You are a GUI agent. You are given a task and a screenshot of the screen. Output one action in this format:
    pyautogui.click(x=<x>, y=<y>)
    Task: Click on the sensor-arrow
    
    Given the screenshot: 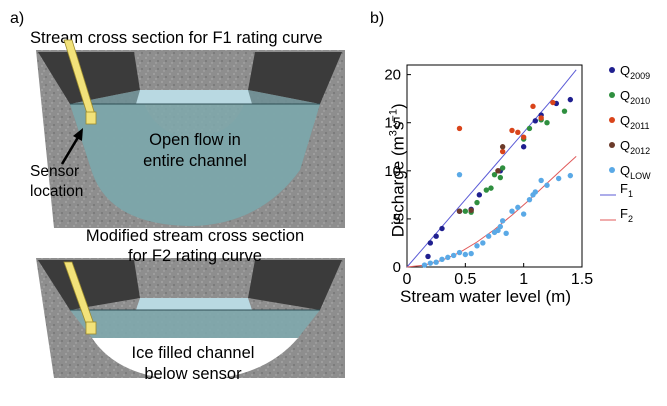 What is the action you would take?
    pyautogui.click(x=71, y=149)
    